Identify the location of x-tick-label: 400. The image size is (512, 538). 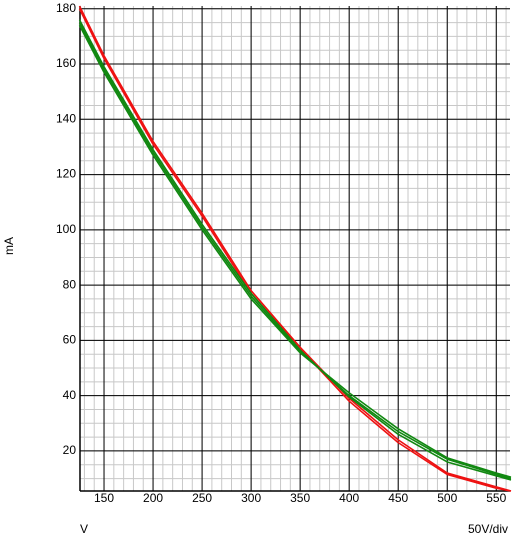
(349, 498).